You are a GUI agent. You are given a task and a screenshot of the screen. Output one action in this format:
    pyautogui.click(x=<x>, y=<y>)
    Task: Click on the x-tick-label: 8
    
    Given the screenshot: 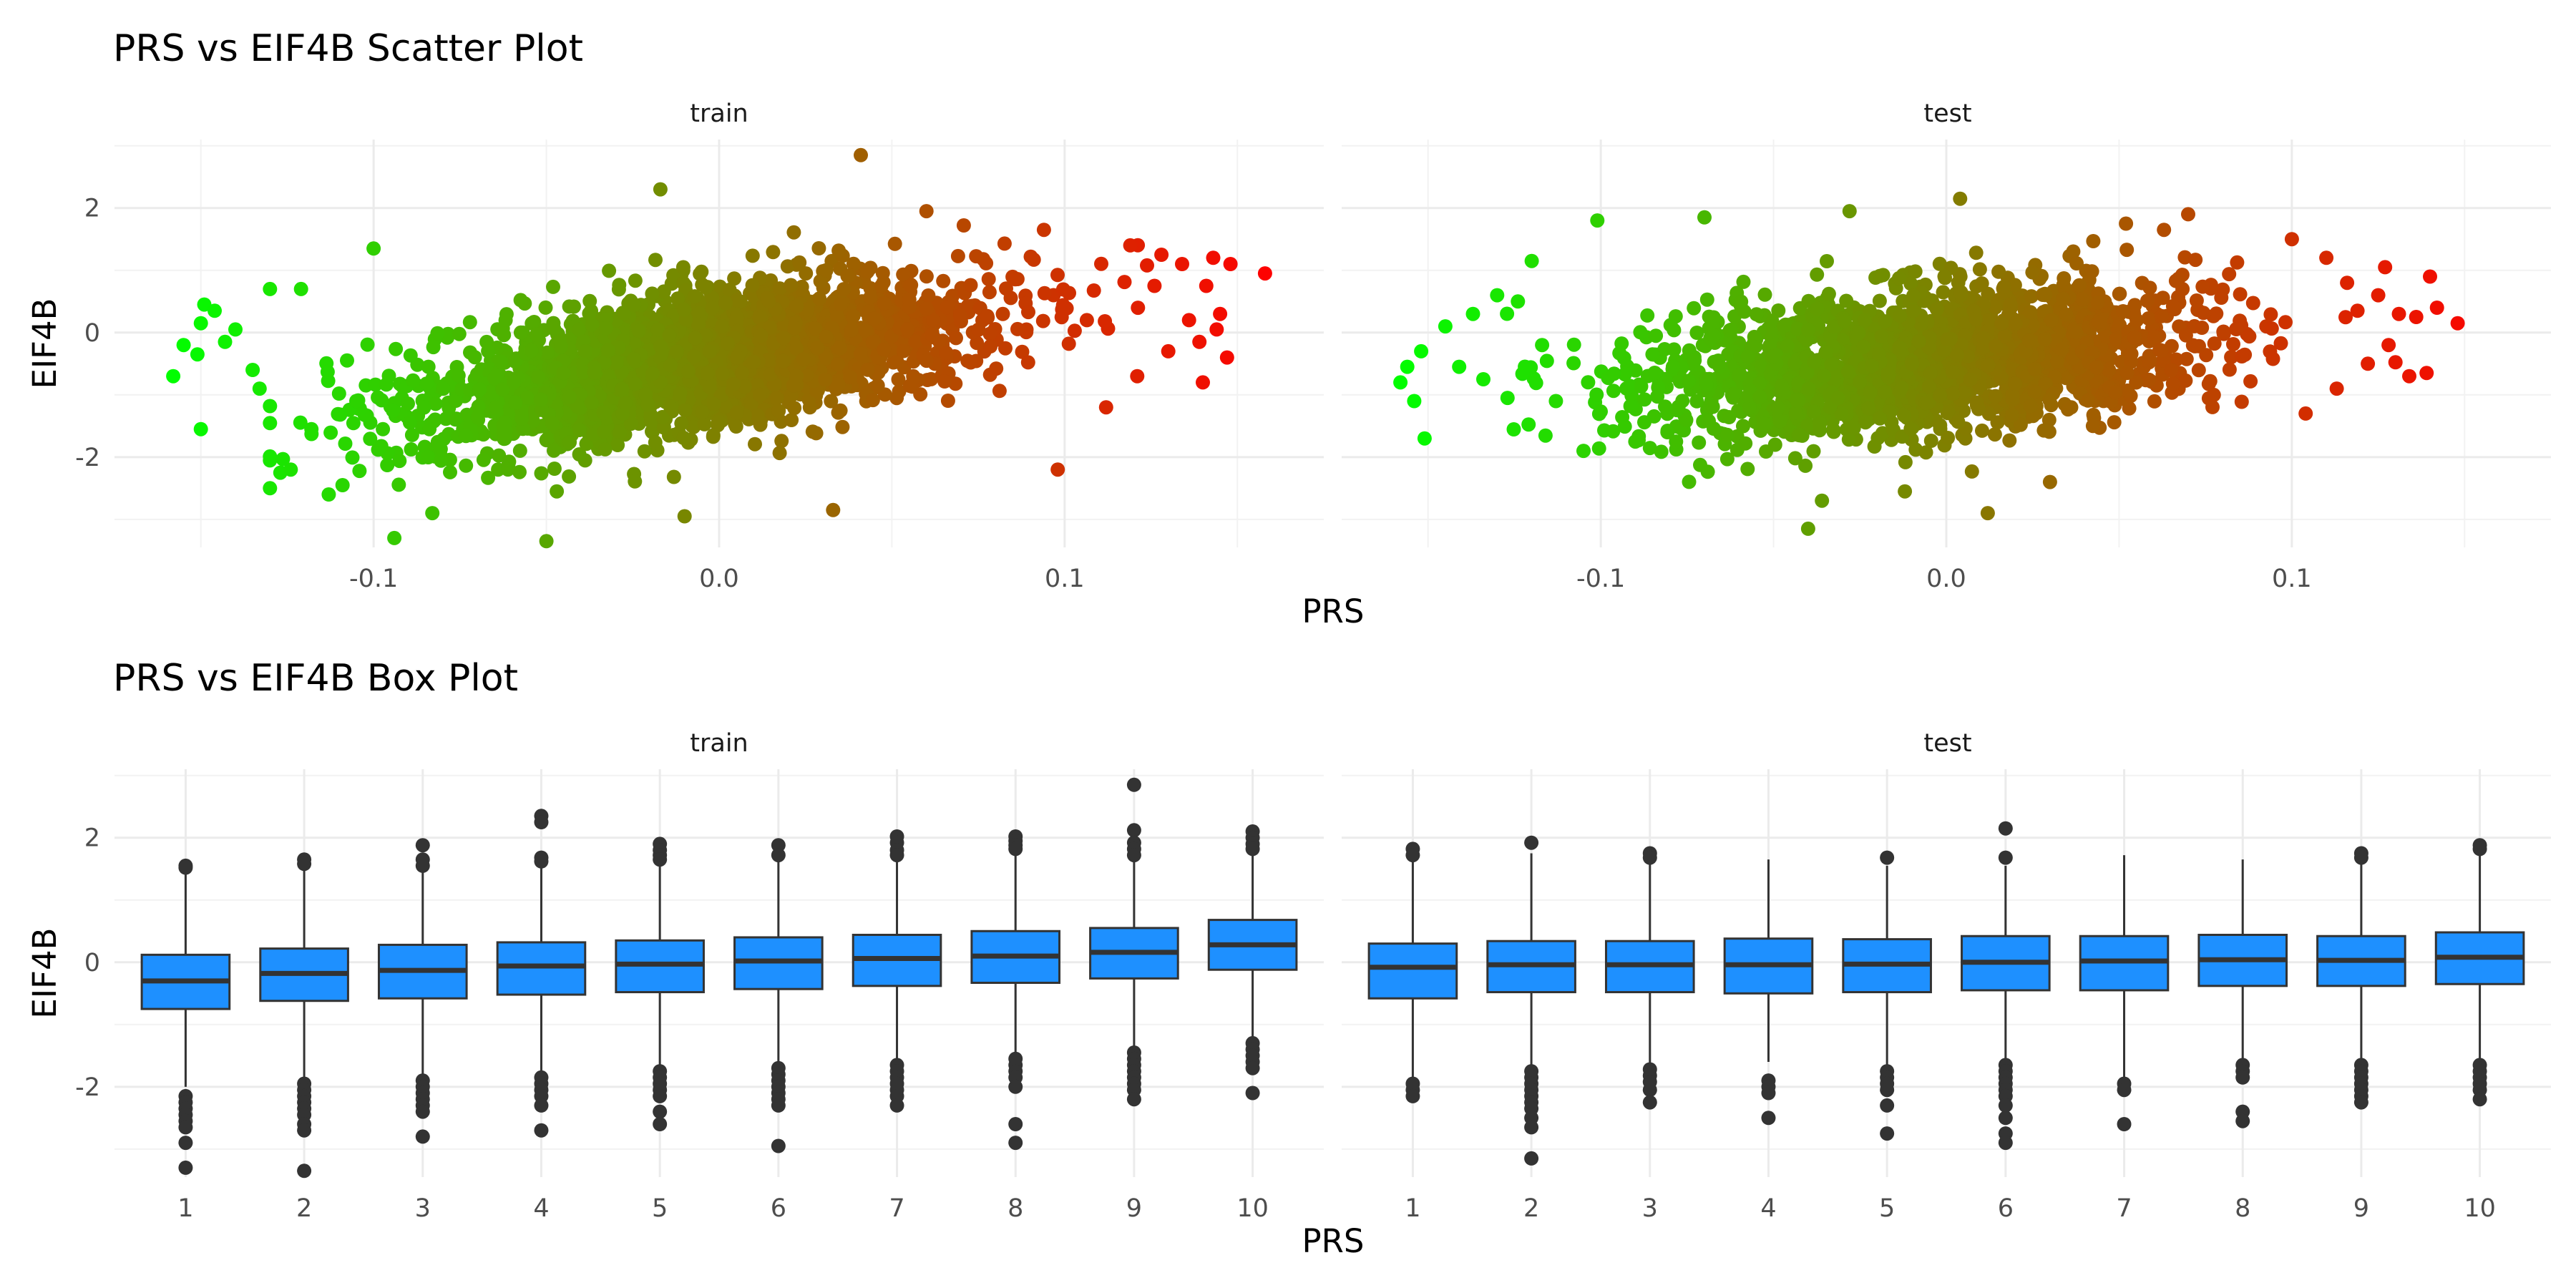 What is the action you would take?
    pyautogui.click(x=2242, y=1208)
    